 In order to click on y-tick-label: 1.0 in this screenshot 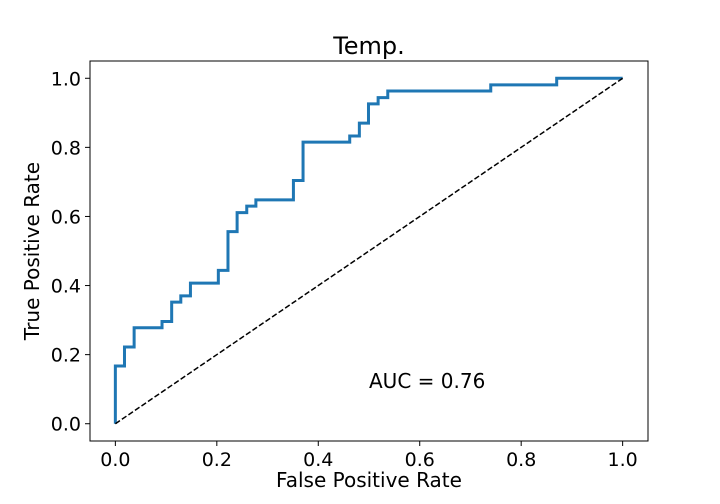, I will do `click(66, 79)`.